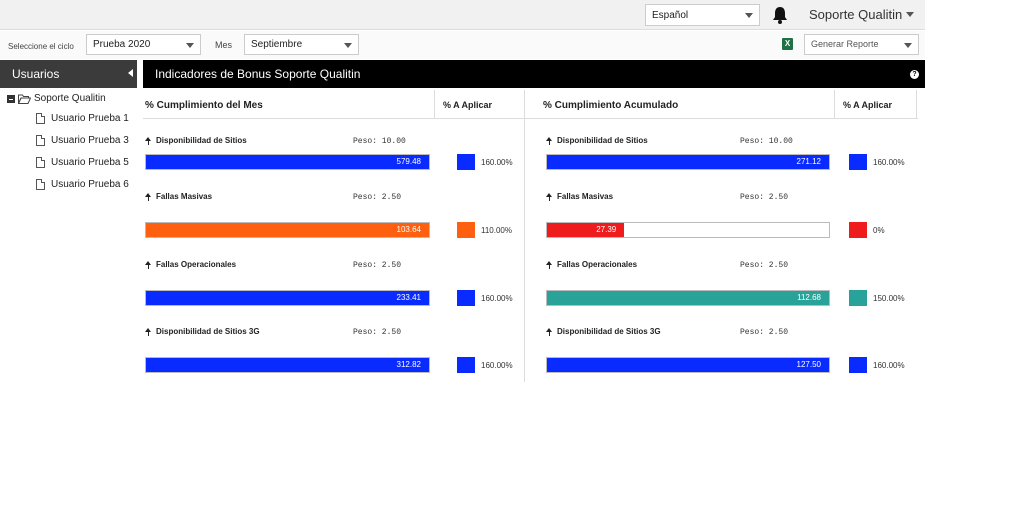 The height and width of the screenshot is (523, 1024). Describe the element at coordinates (534, 74) in the screenshot. I see `main-header: Indicadores de Bonus Soporte Qualitin ?` at that location.